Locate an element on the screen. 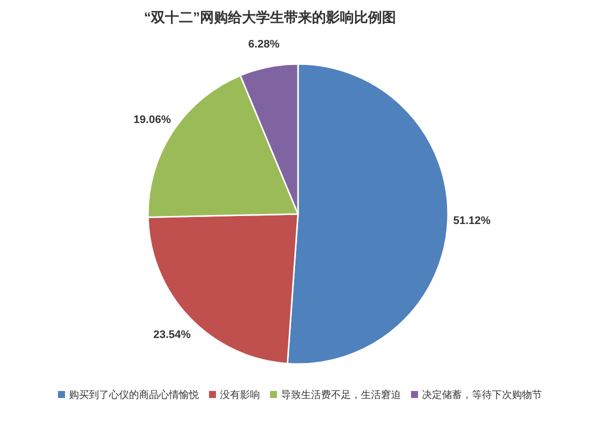  data-label: 6.28% is located at coordinates (264, 44).